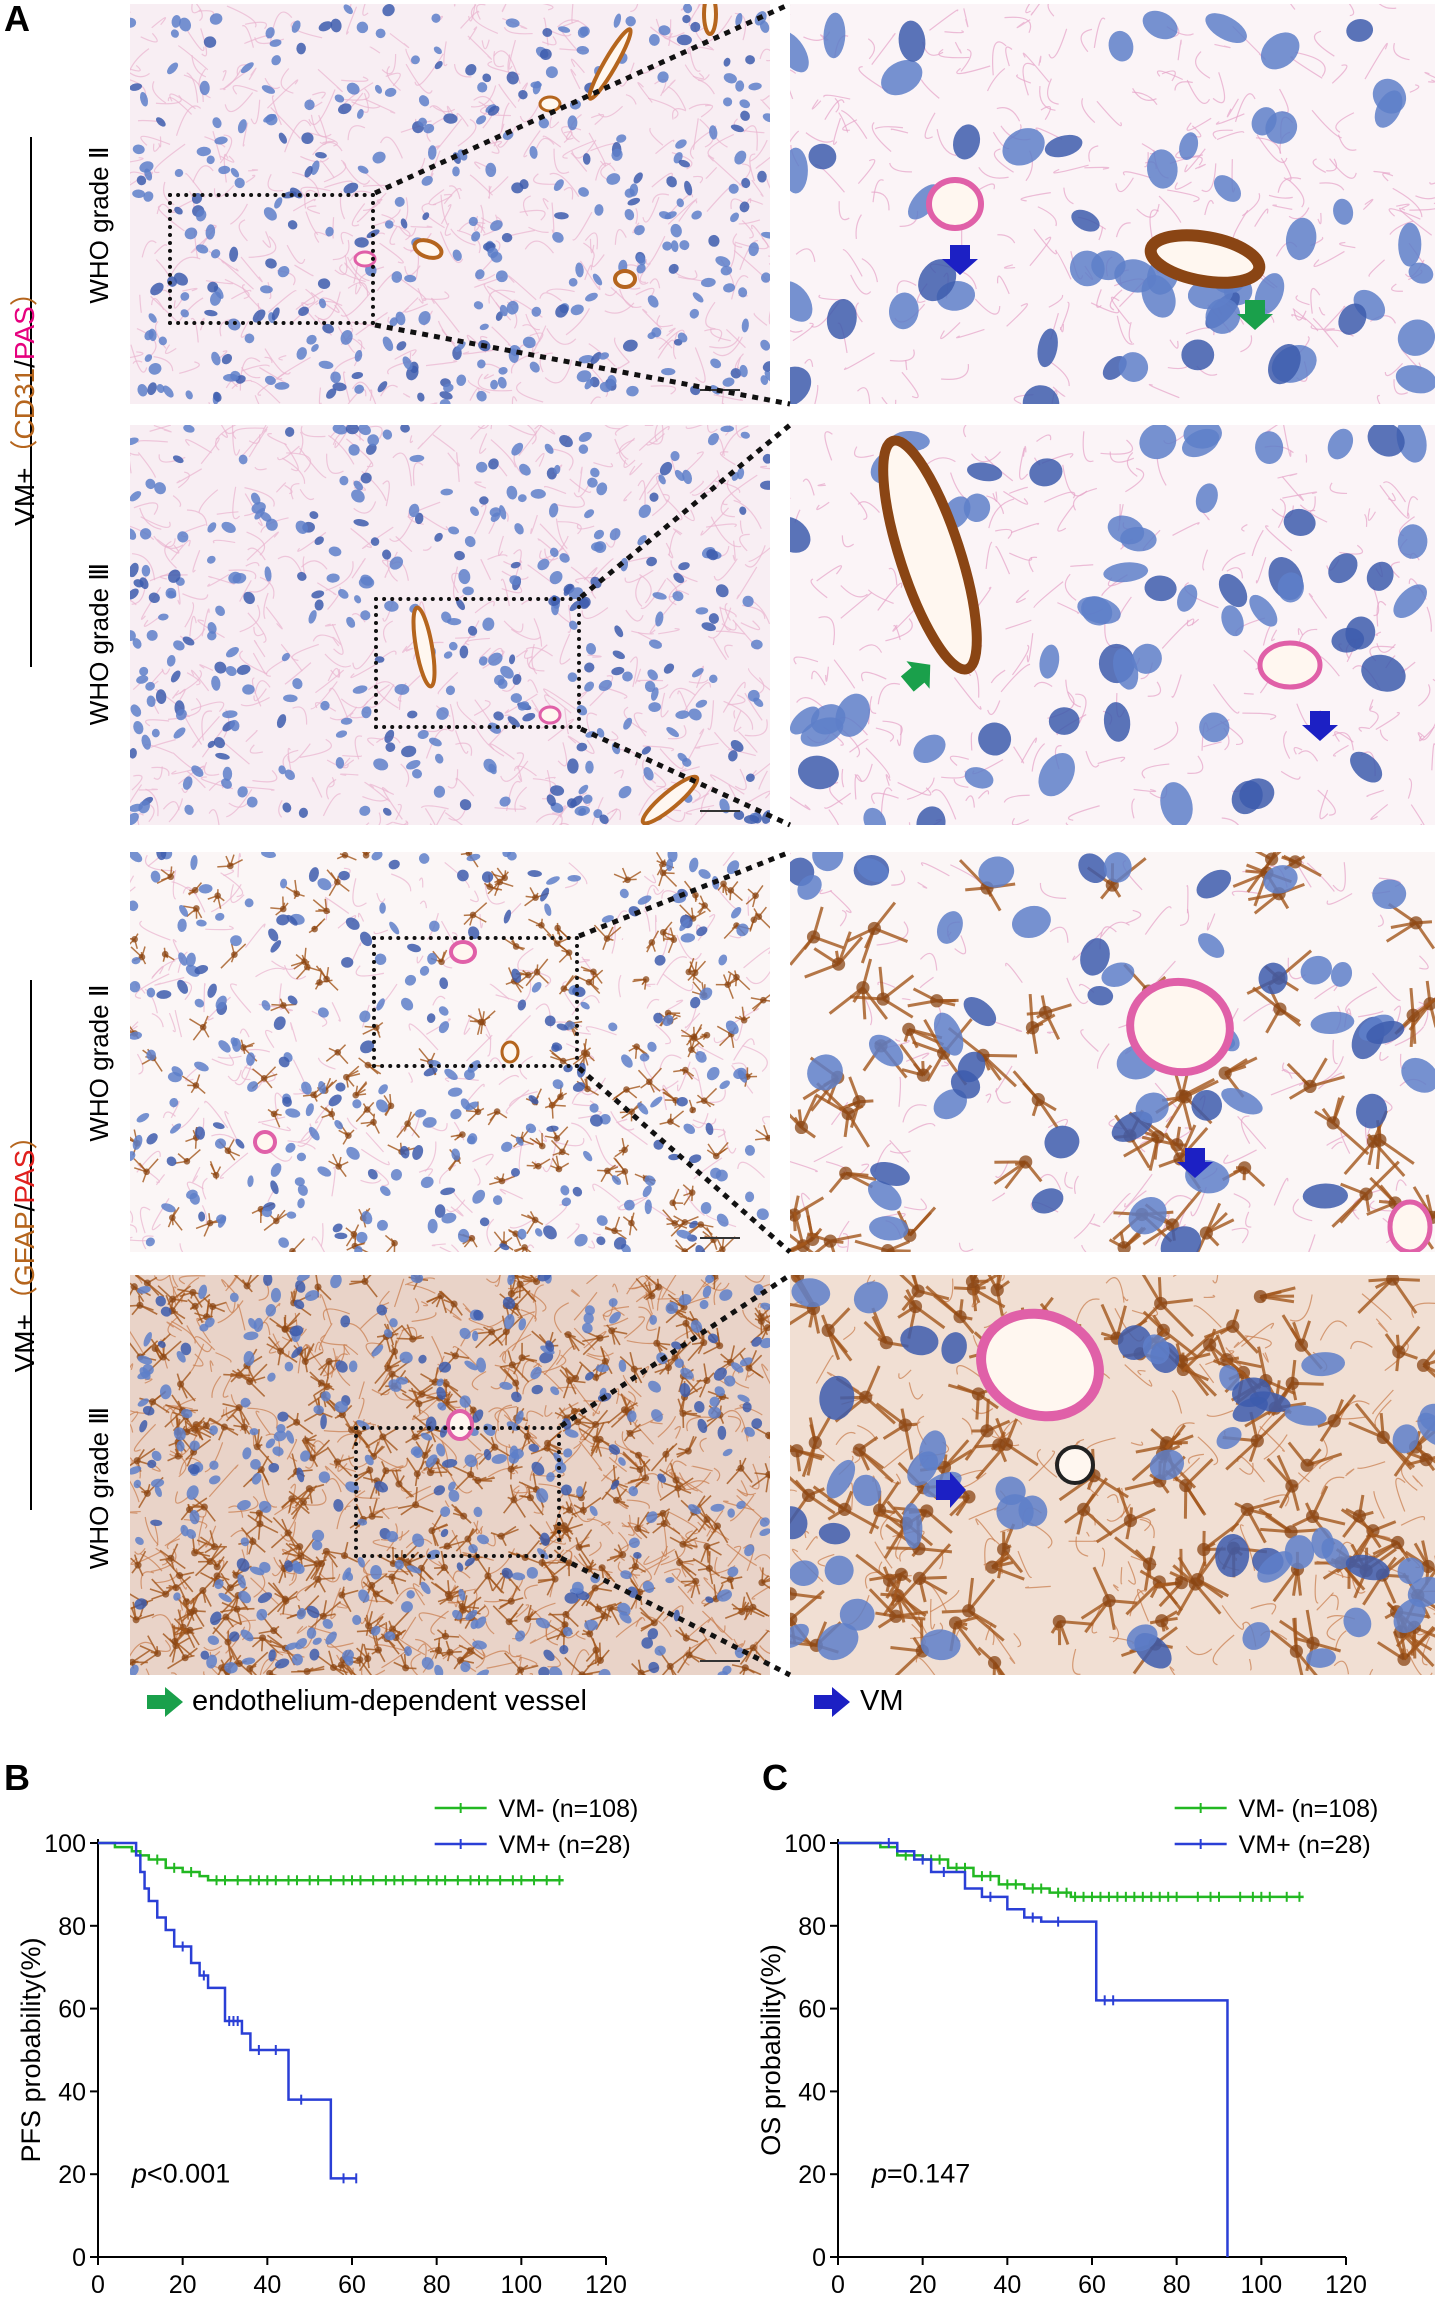 The height and width of the screenshot is (2303, 1442). Describe the element at coordinates (31, 2049) in the screenshot. I see `y-axis-label: PFS probability(%)` at that location.